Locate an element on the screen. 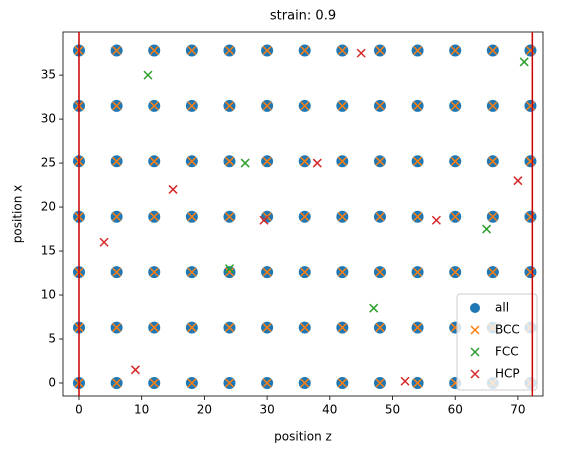 Image resolution: width=563 pixels, height=454 pixels. legend-label: BCC is located at coordinates (507, 330).